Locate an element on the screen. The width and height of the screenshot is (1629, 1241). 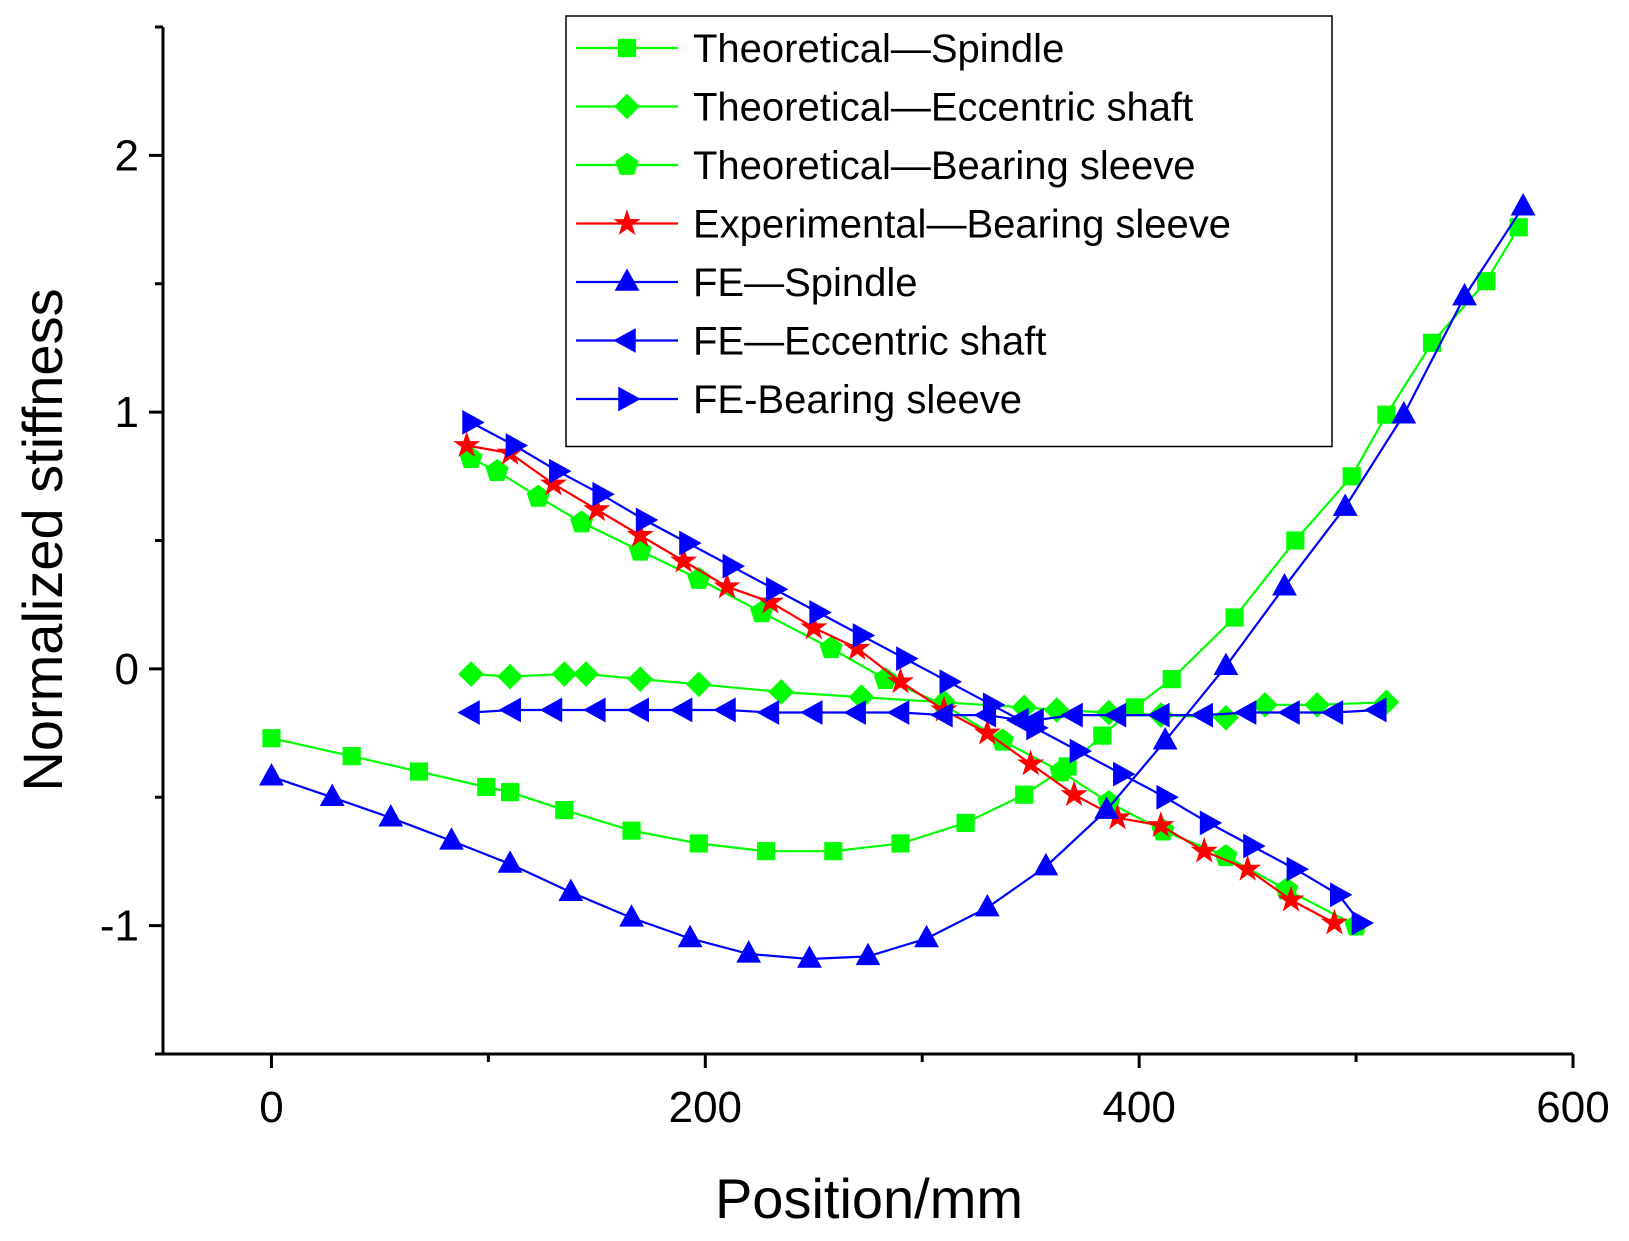
y-tick-label: -1 is located at coordinates (119, 926).